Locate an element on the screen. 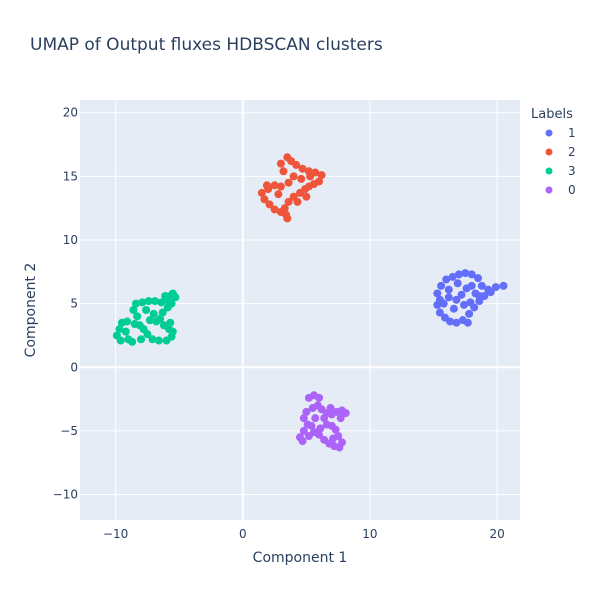 This screenshot has height=600, width=600. legend-label: 0 is located at coordinates (572, 190).